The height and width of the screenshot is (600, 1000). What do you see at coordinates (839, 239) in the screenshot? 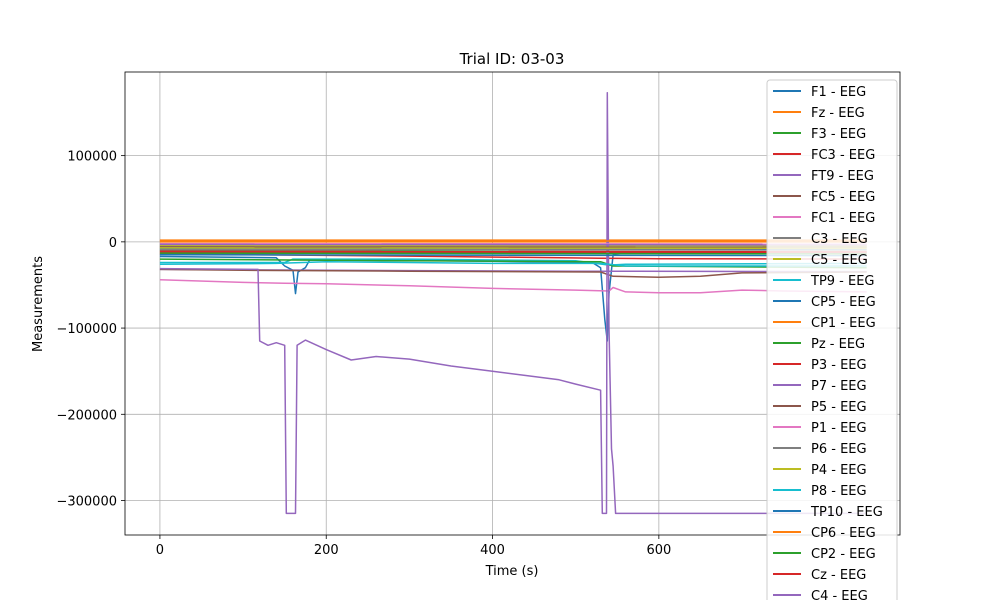
I see `legend-label: C3 - EEG` at bounding box center [839, 239].